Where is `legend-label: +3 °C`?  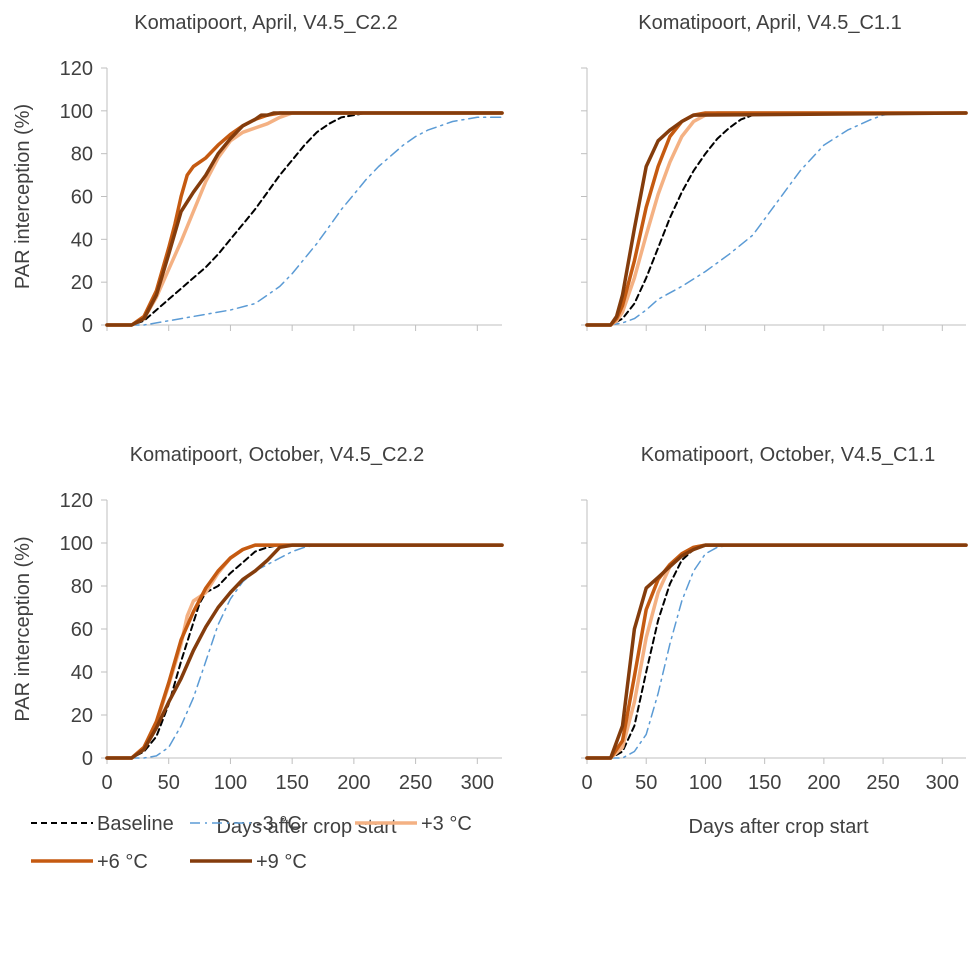
legend-label: +3 °C is located at coordinates (446, 824).